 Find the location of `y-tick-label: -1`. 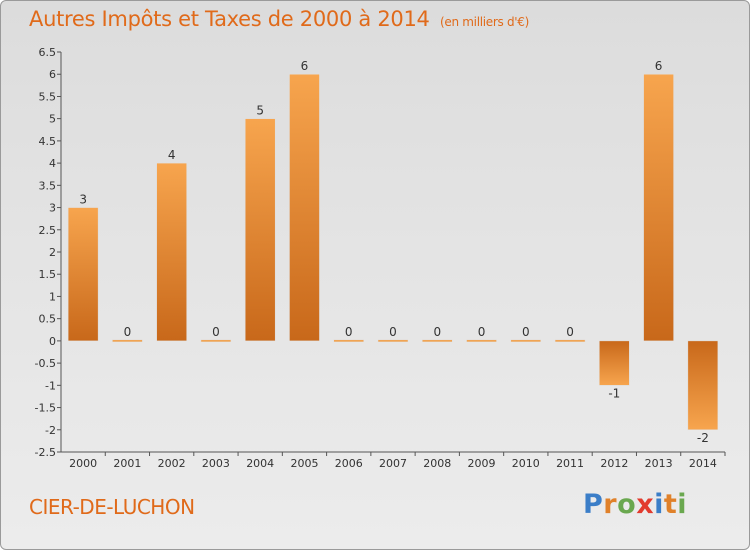

y-tick-label: -1 is located at coordinates (50, 385).